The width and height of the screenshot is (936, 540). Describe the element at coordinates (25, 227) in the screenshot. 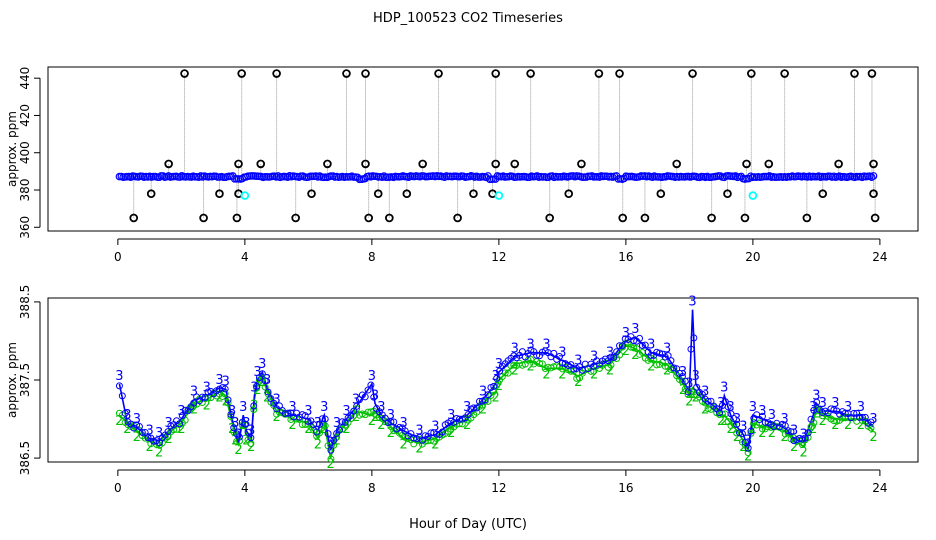

I see `y-tick-label: 360` at that location.